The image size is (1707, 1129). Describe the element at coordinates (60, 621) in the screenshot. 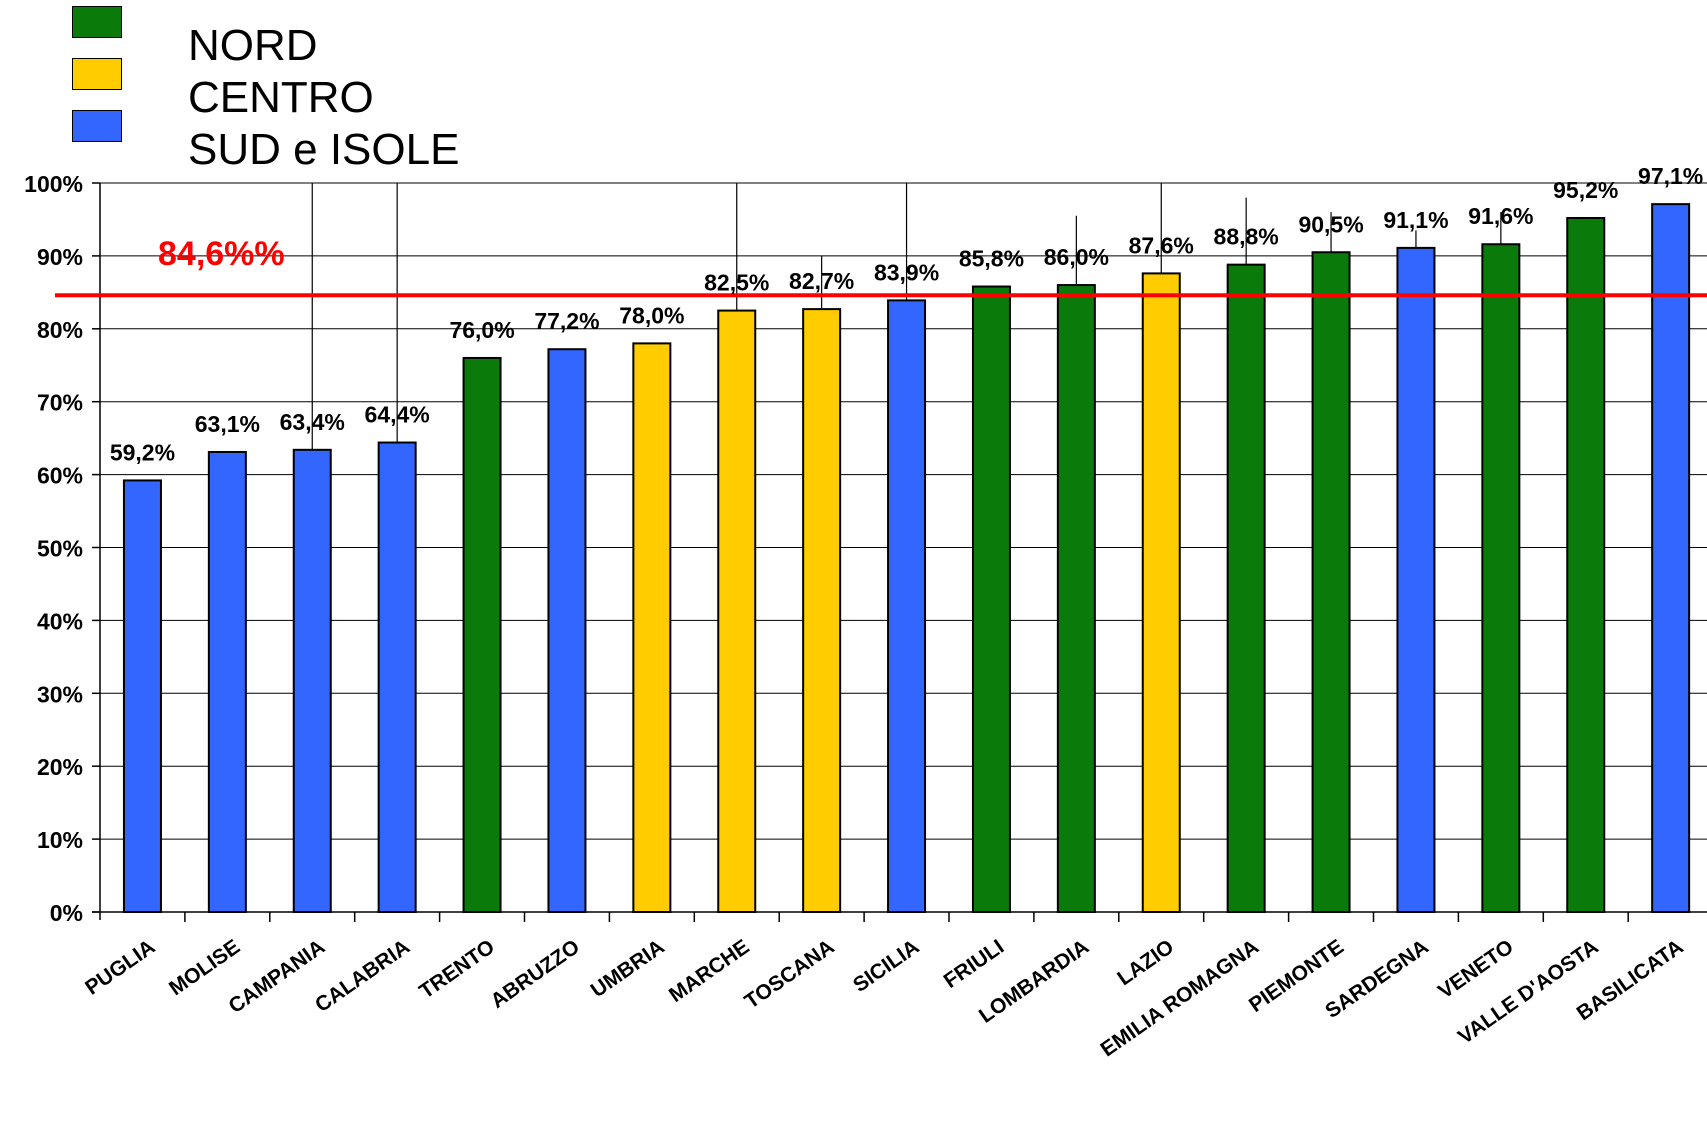

I see `y-tick-label: 40%` at that location.